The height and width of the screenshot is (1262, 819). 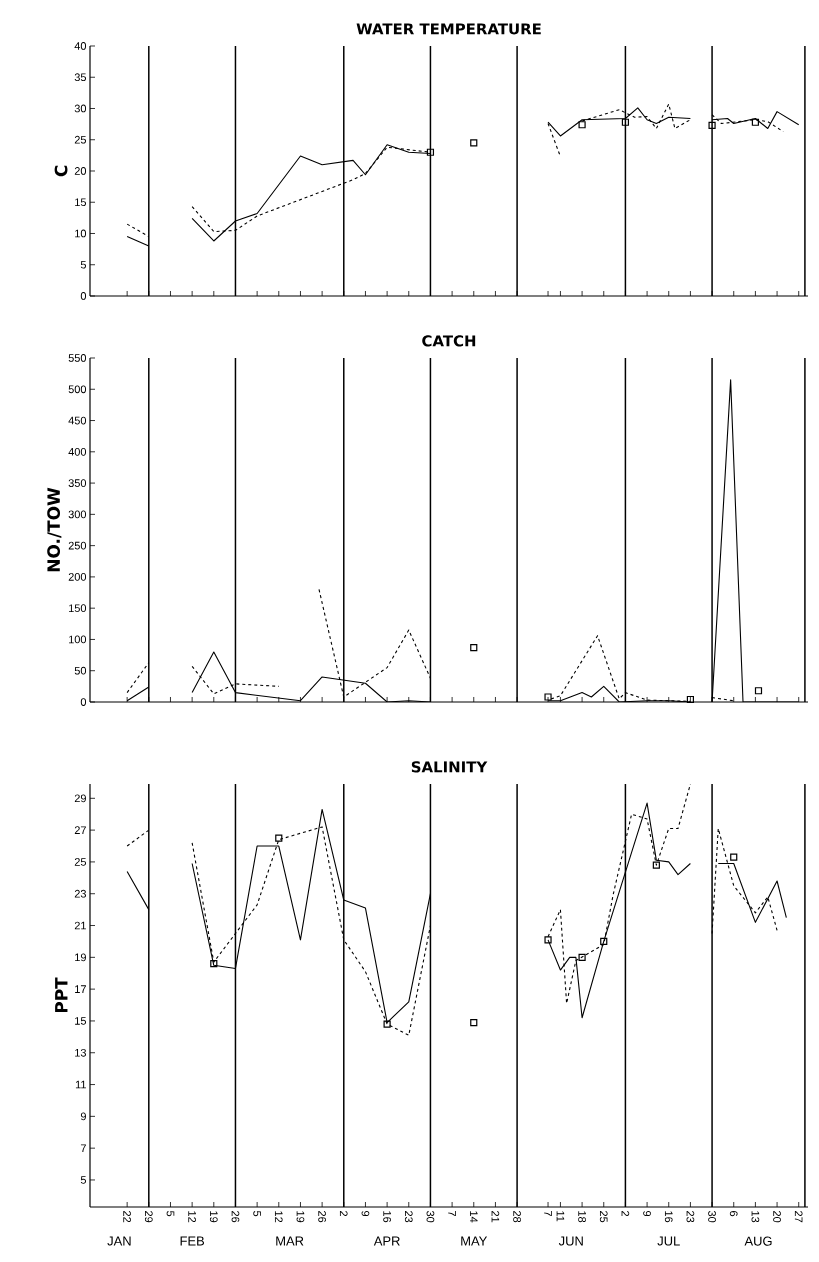 I want to click on y-tick-label: 23, so click(x=80, y=893).